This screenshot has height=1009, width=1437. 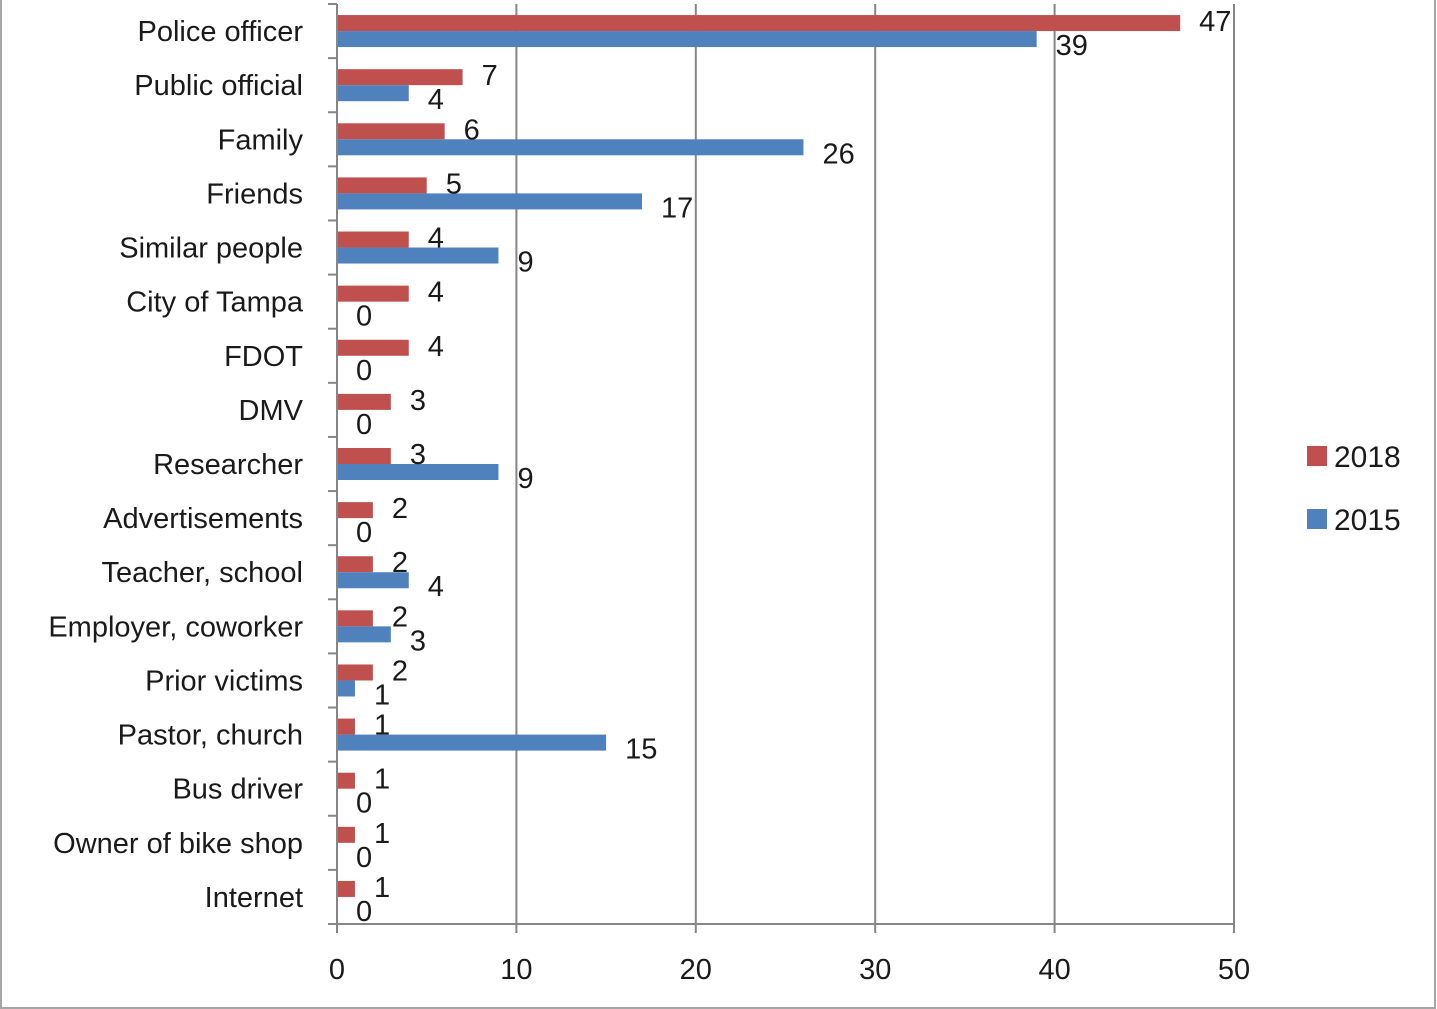 What do you see at coordinates (641, 750) in the screenshot?
I see `data-label-2015: 15` at bounding box center [641, 750].